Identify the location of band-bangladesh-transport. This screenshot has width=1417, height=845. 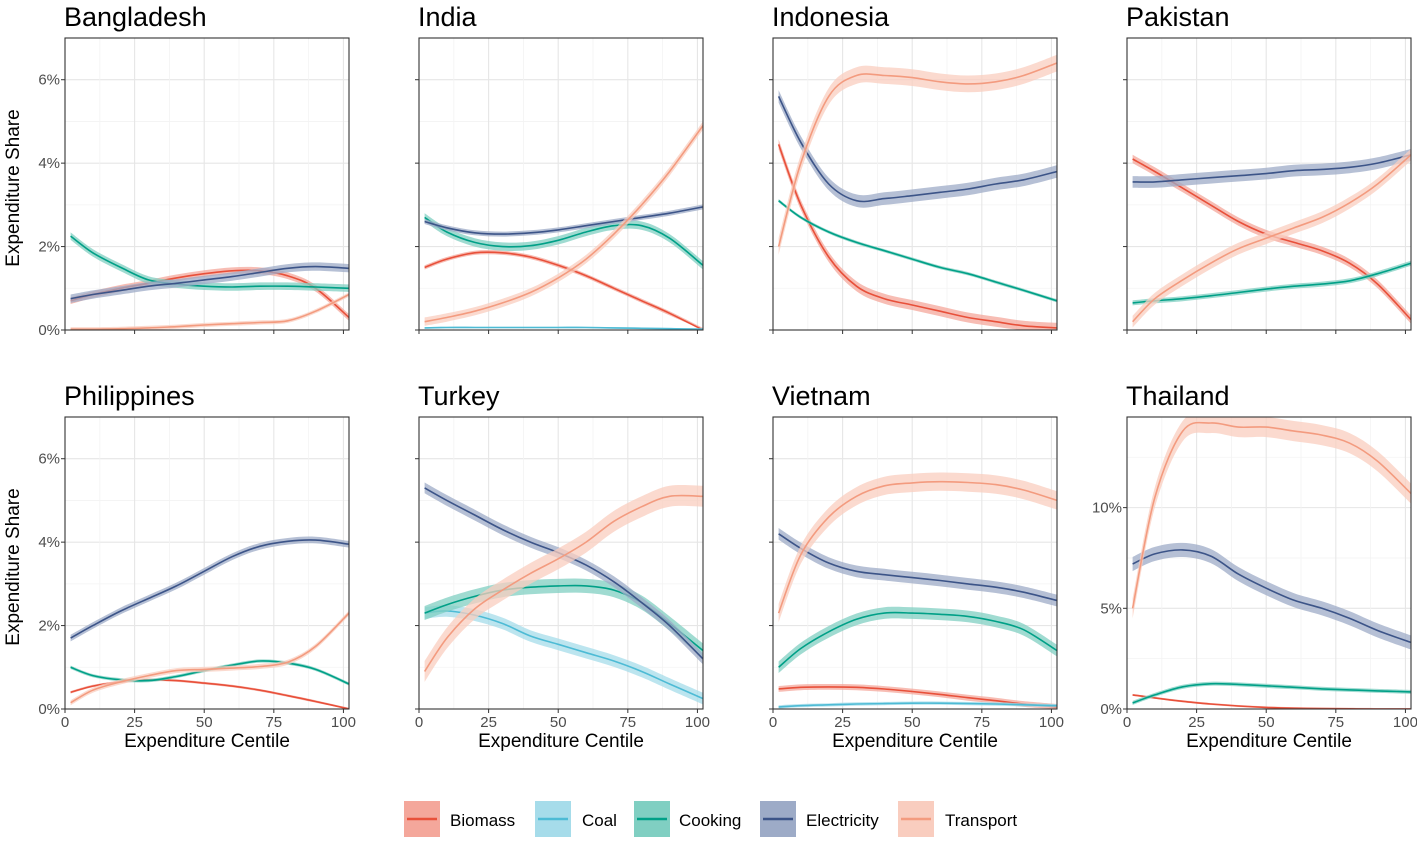
(209, 311).